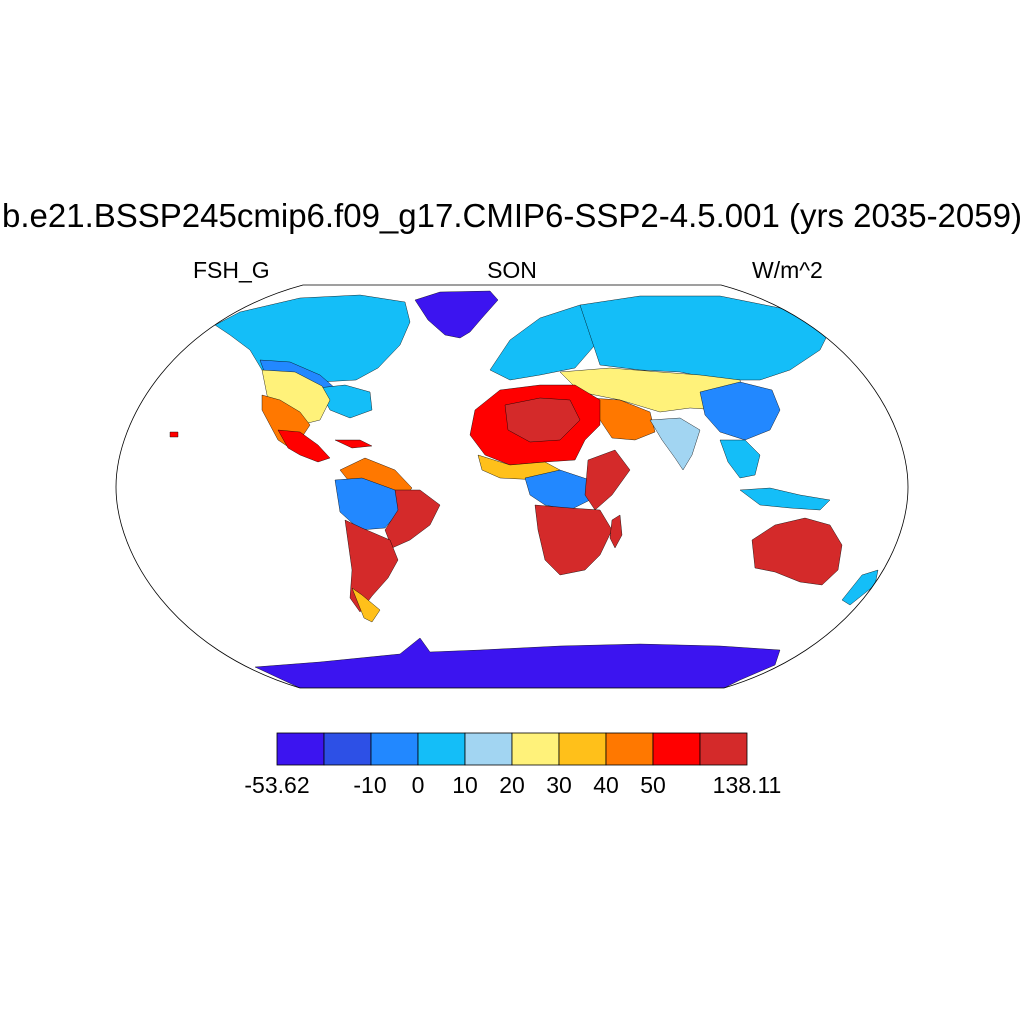 This screenshot has width=1024, height=1024. What do you see at coordinates (705, 338) in the screenshot?
I see `asia-north` at bounding box center [705, 338].